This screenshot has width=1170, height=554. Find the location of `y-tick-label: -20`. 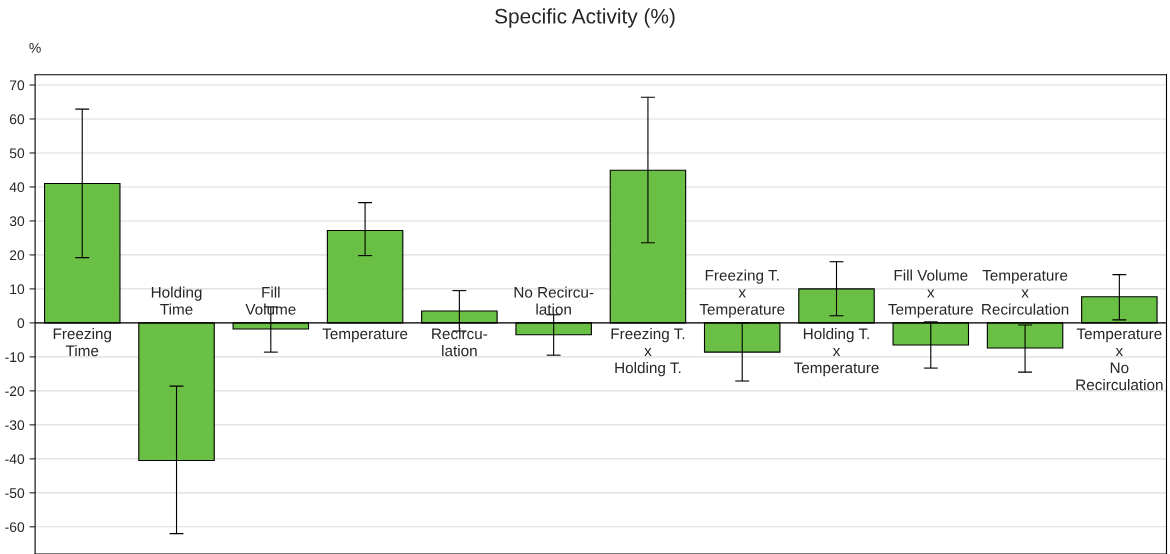

y-tick-label: -20 is located at coordinates (15, 391).